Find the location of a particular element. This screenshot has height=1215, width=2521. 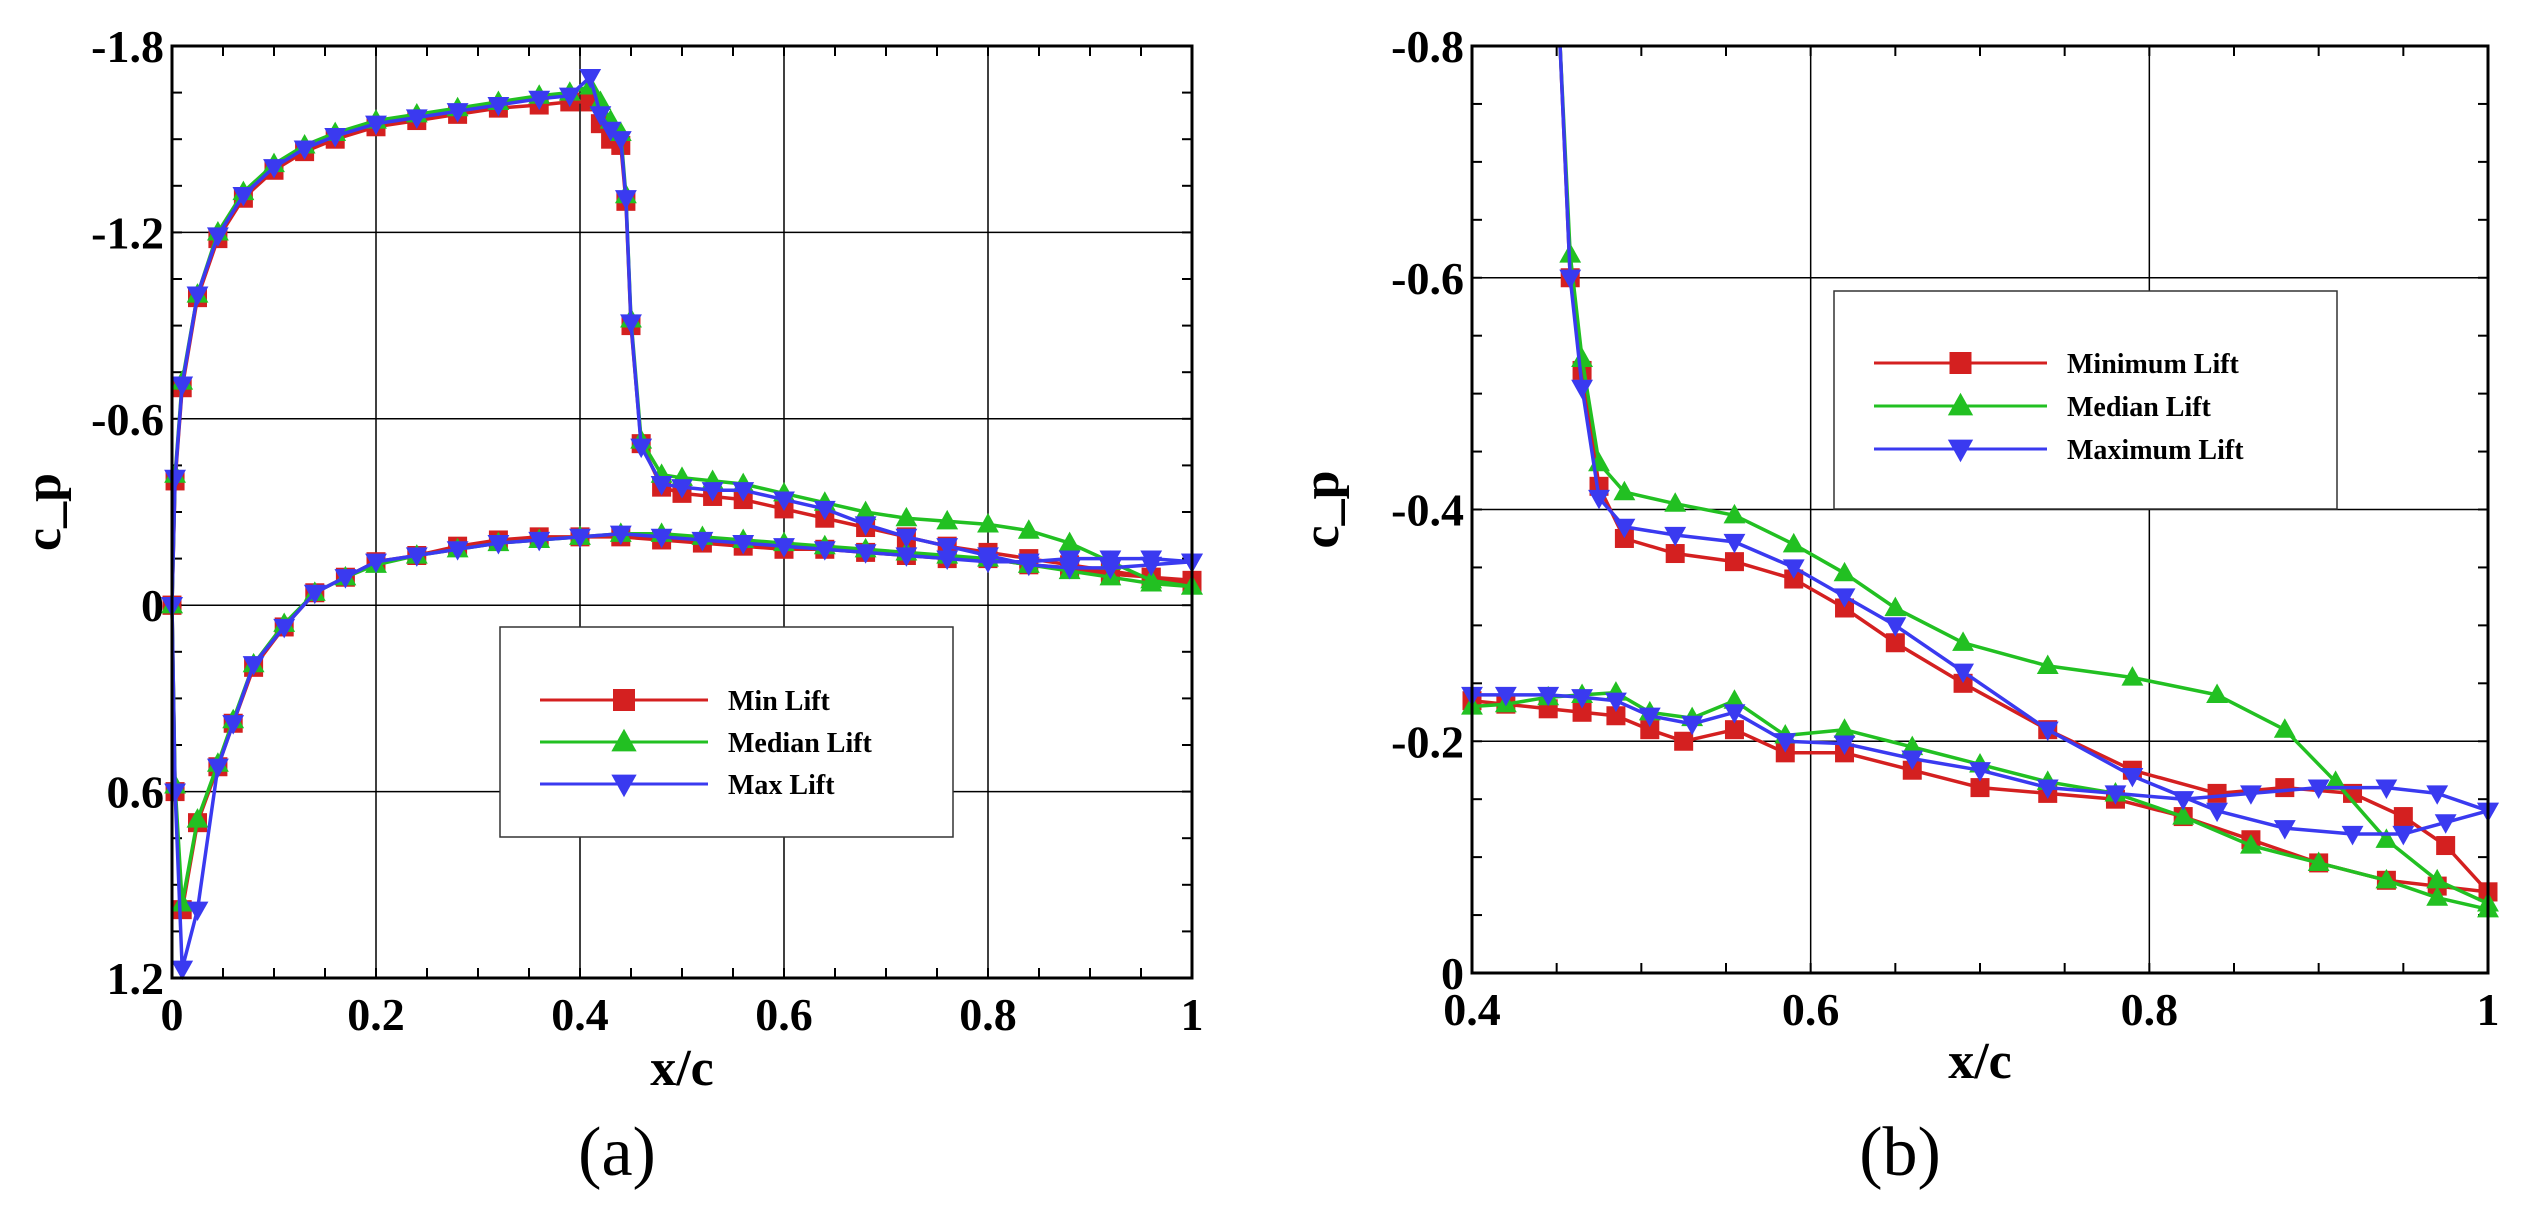

panel-caption: (a) is located at coordinates (617, 1152).